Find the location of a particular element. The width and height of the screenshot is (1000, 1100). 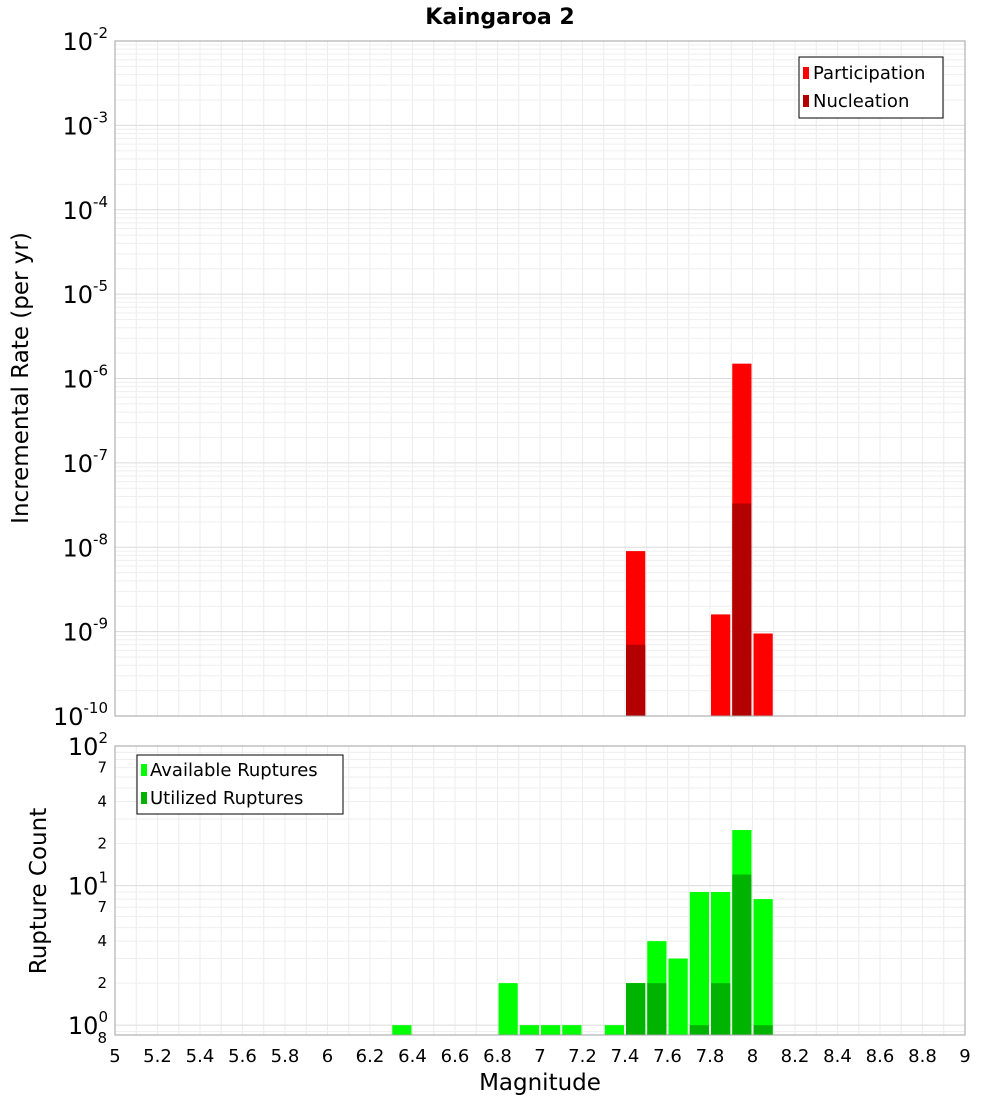

y-tick-label: 10⁻⁹ is located at coordinates (85, 631).